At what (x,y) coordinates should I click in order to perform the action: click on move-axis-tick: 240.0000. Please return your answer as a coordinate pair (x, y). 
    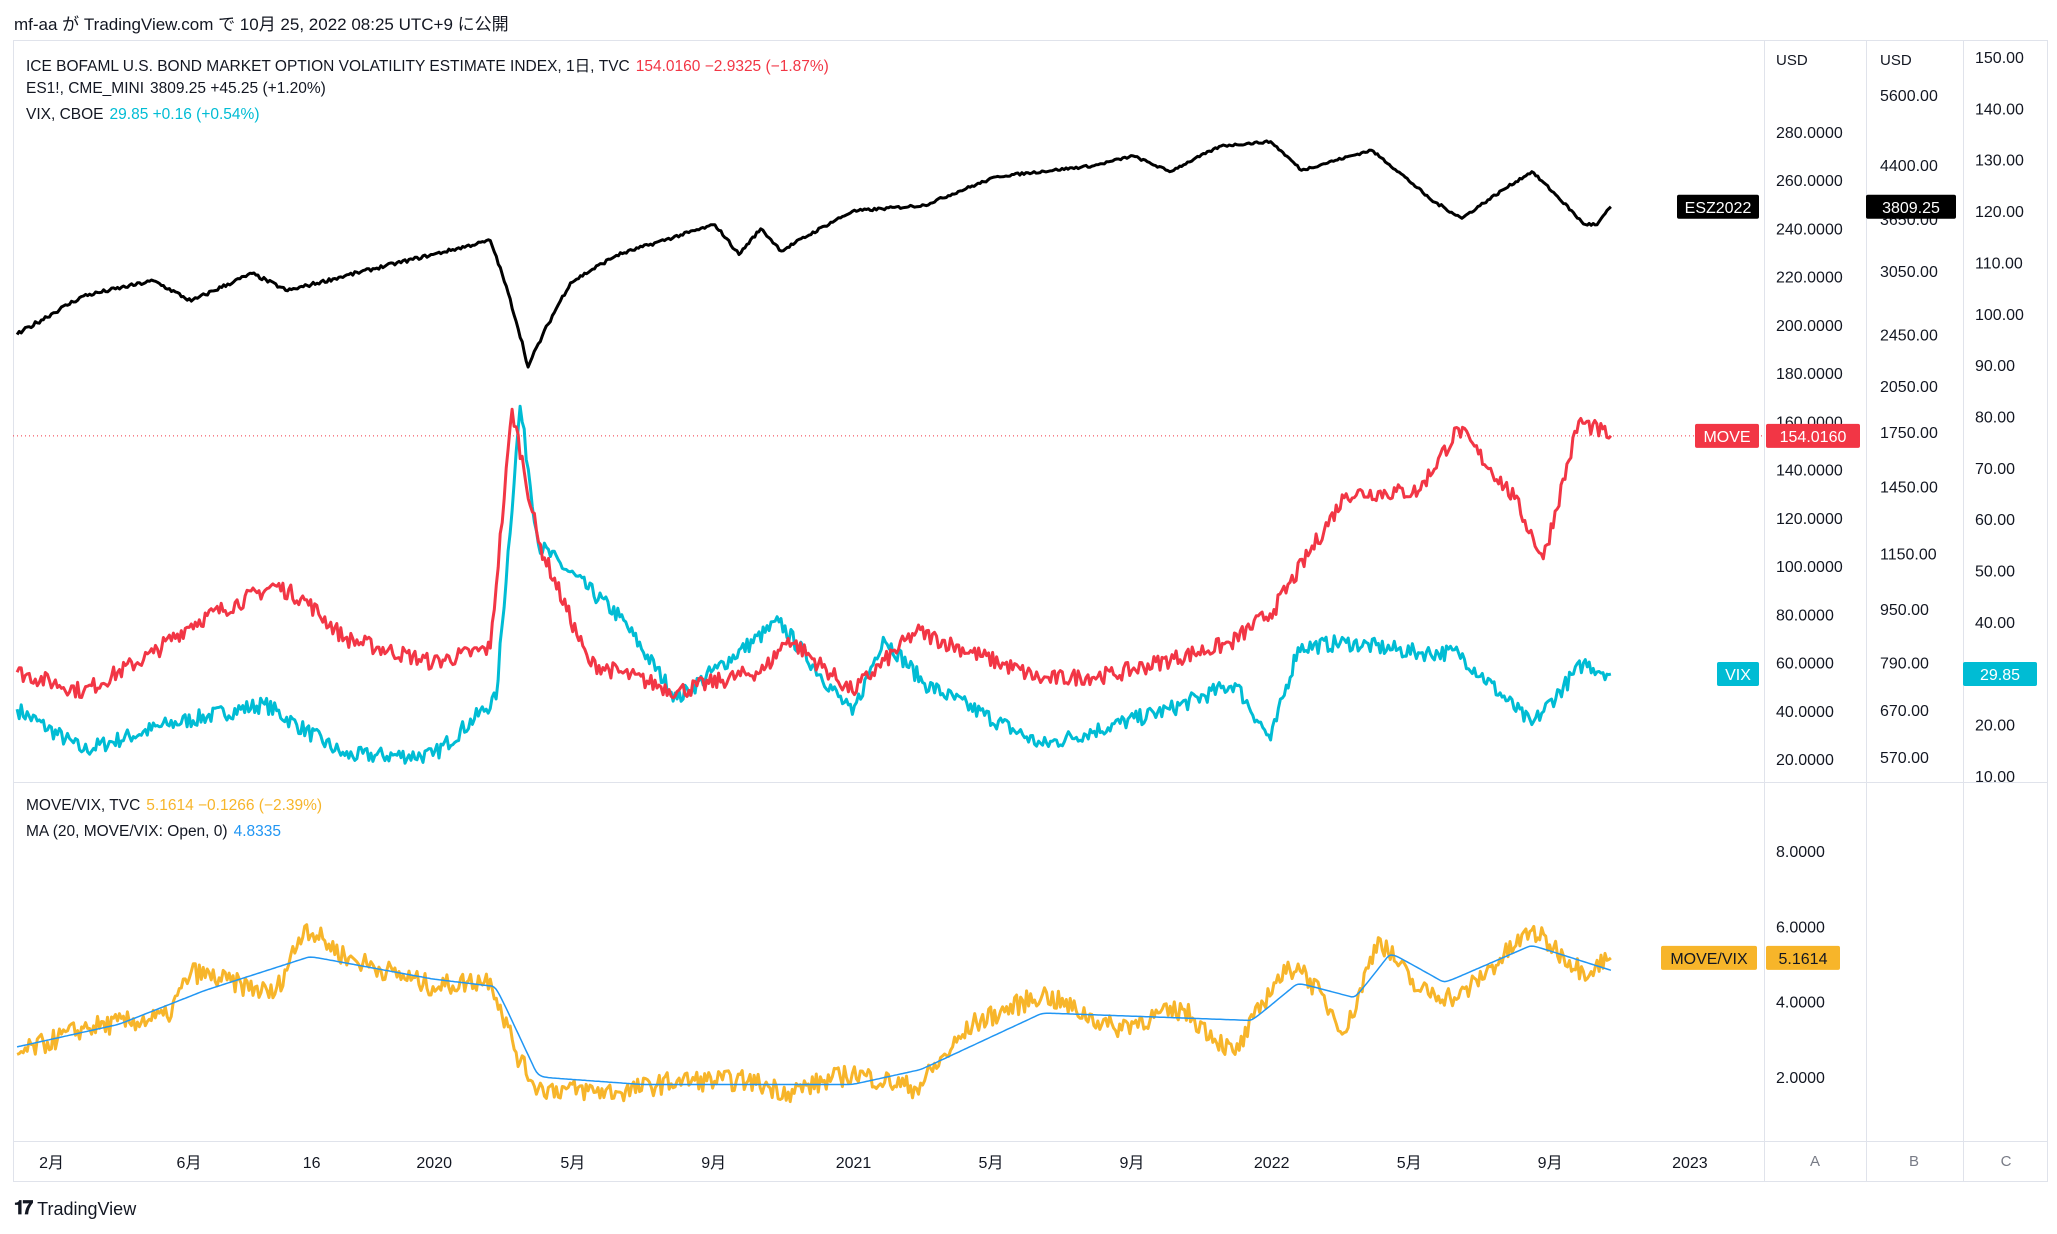
    Looking at the image, I should click on (1809, 229).